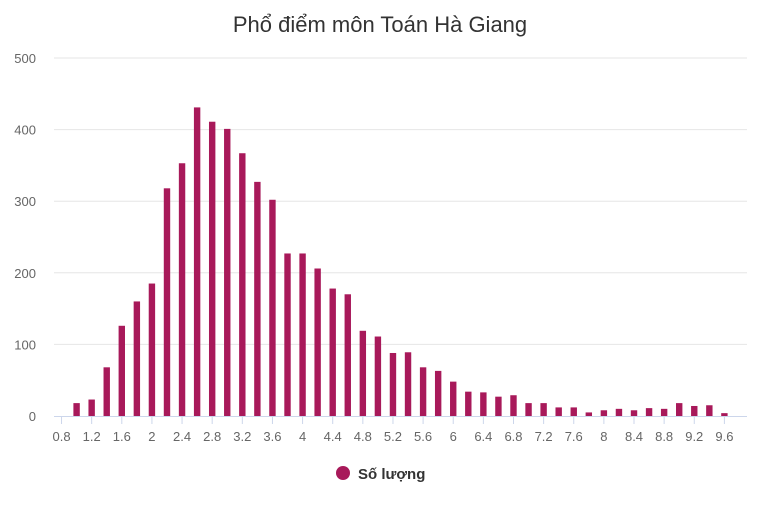 The image size is (760, 507). Describe the element at coordinates (363, 436) in the screenshot. I see `x-tick-label: 4.8` at that location.